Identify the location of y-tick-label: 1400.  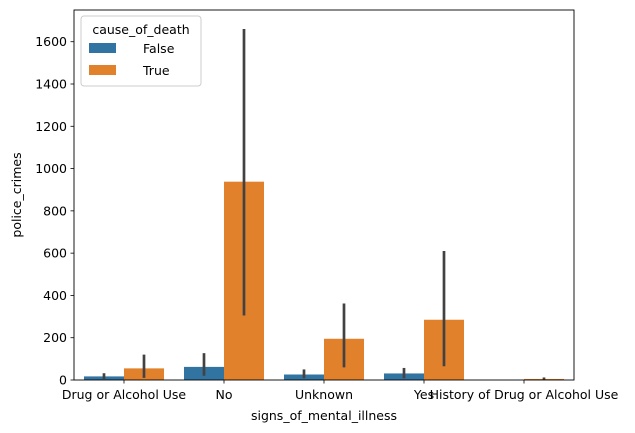
(51, 84).